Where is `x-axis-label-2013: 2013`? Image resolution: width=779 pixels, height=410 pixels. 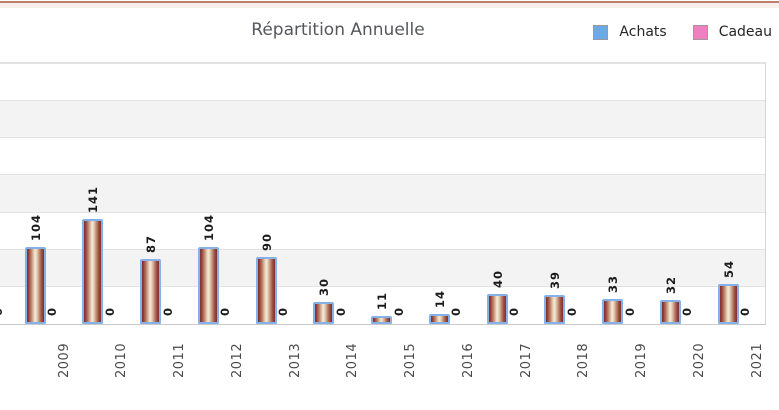
x-axis-label-2013: 2013 is located at coordinates (295, 360).